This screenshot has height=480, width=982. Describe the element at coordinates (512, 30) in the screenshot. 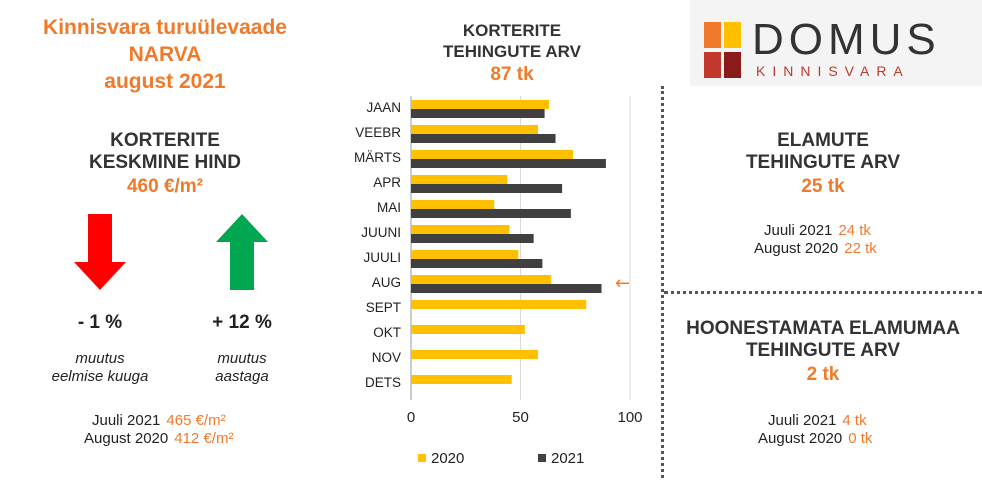

I see `chart-title-line1: KORTERITE` at that location.